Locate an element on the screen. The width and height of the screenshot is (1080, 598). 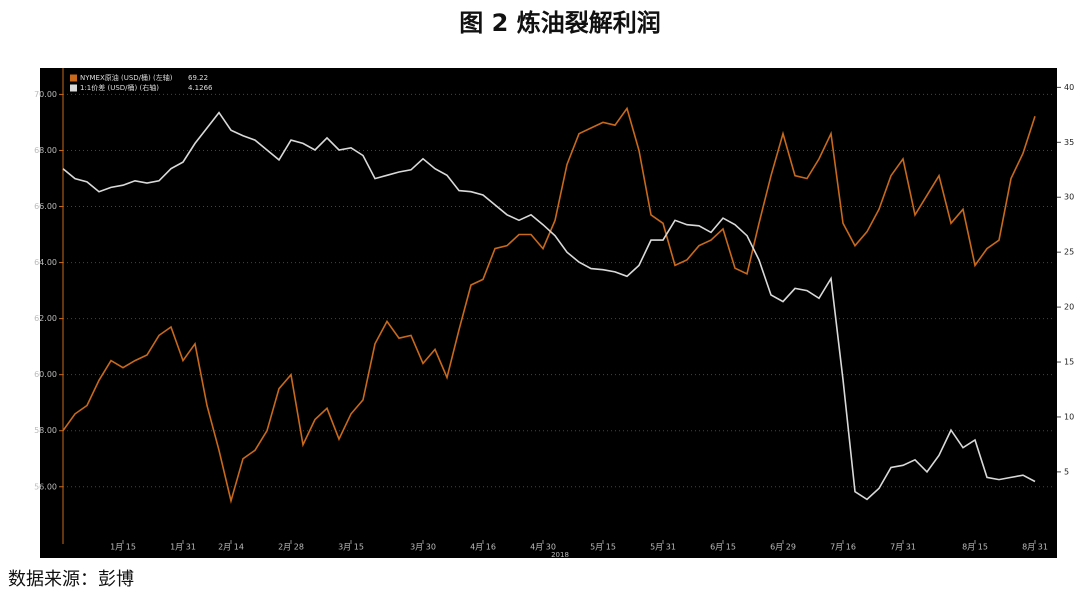
x-tick-label: 8月 31 is located at coordinates (1035, 547).